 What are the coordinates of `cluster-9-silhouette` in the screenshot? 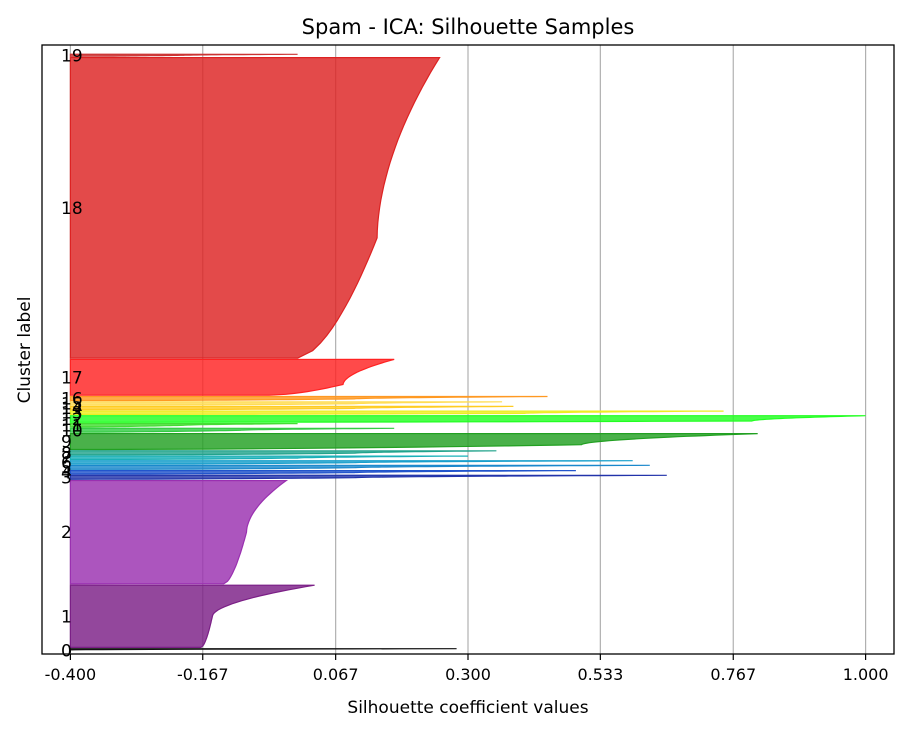 It's located at (413, 441).